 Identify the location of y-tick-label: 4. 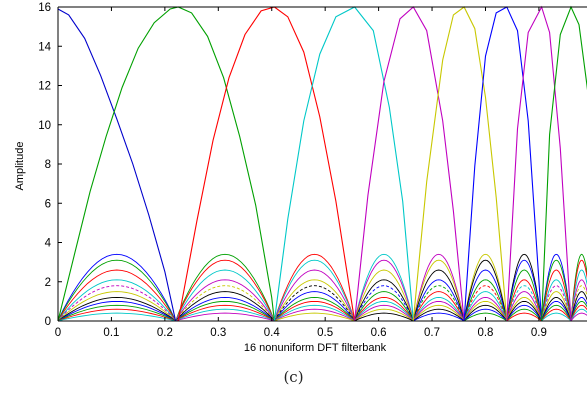
(48, 244).